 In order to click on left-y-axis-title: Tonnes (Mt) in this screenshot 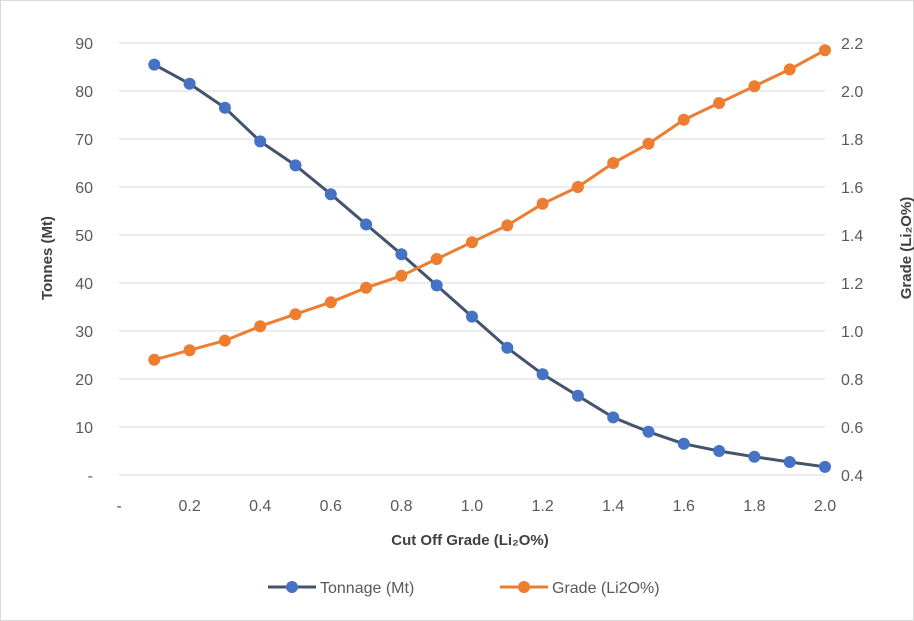, I will do `click(47, 258)`.